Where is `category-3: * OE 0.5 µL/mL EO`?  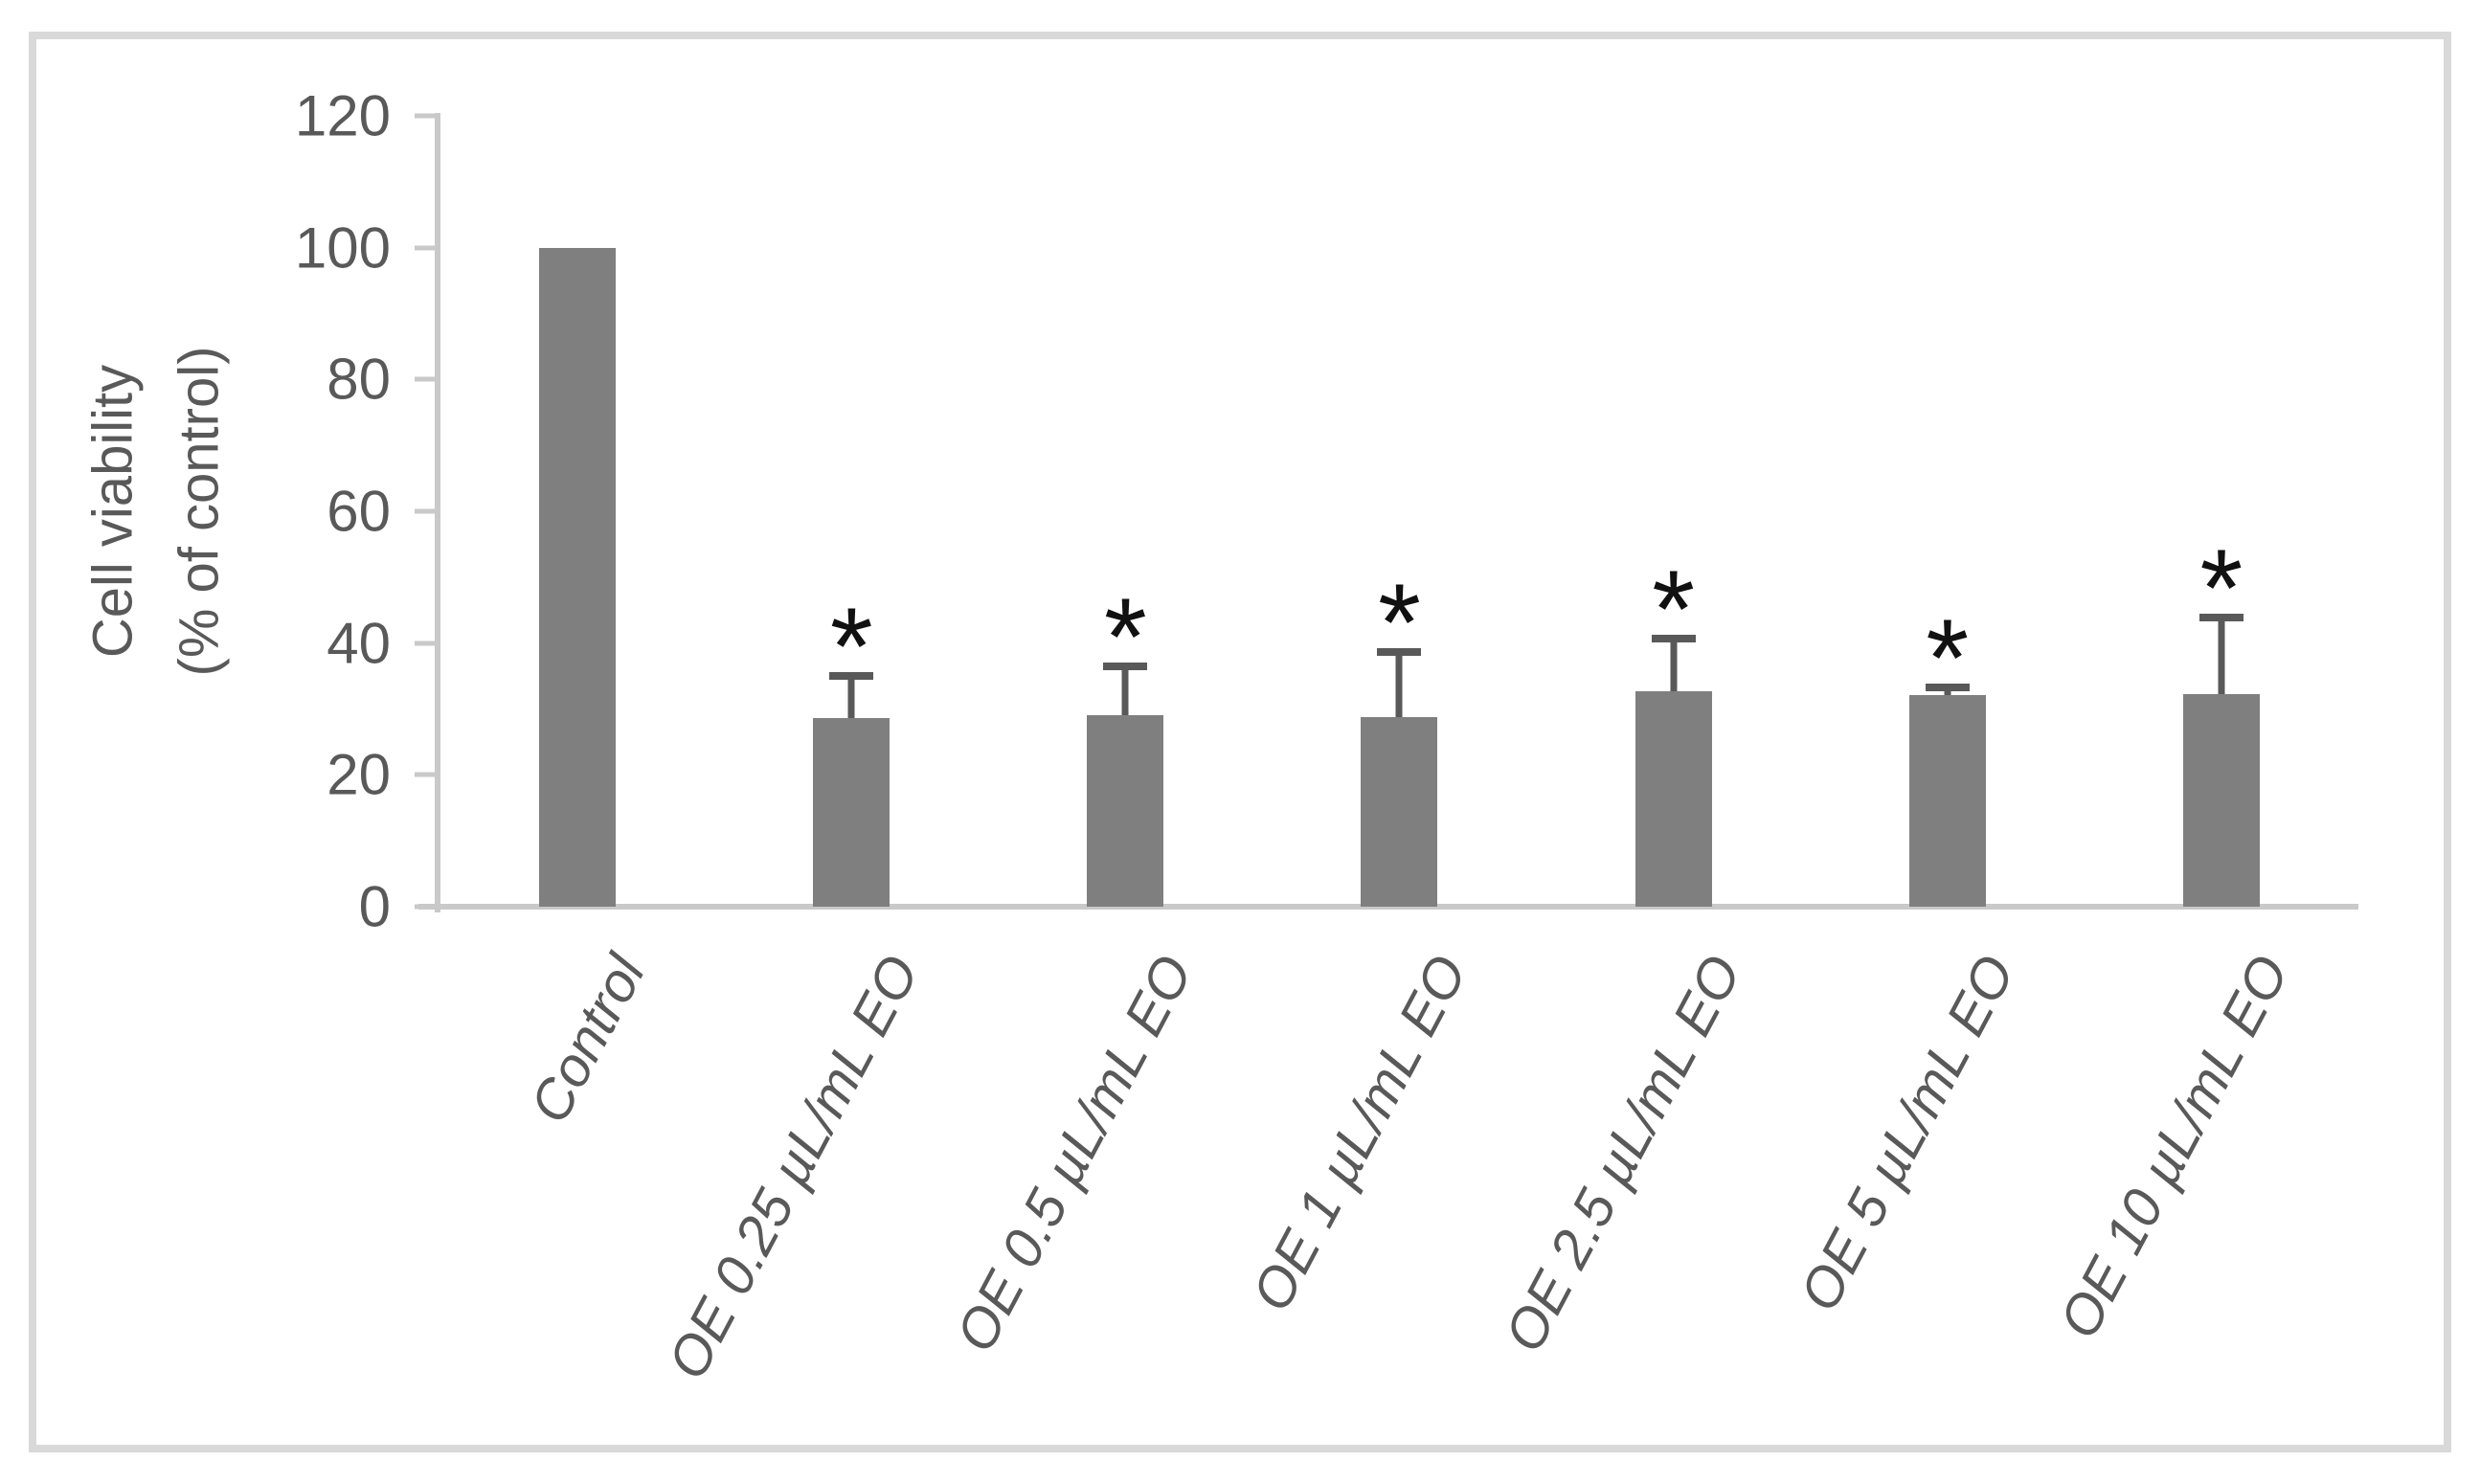
category-3: * OE 0.5 µL/mL EO is located at coordinates (1103, 738).